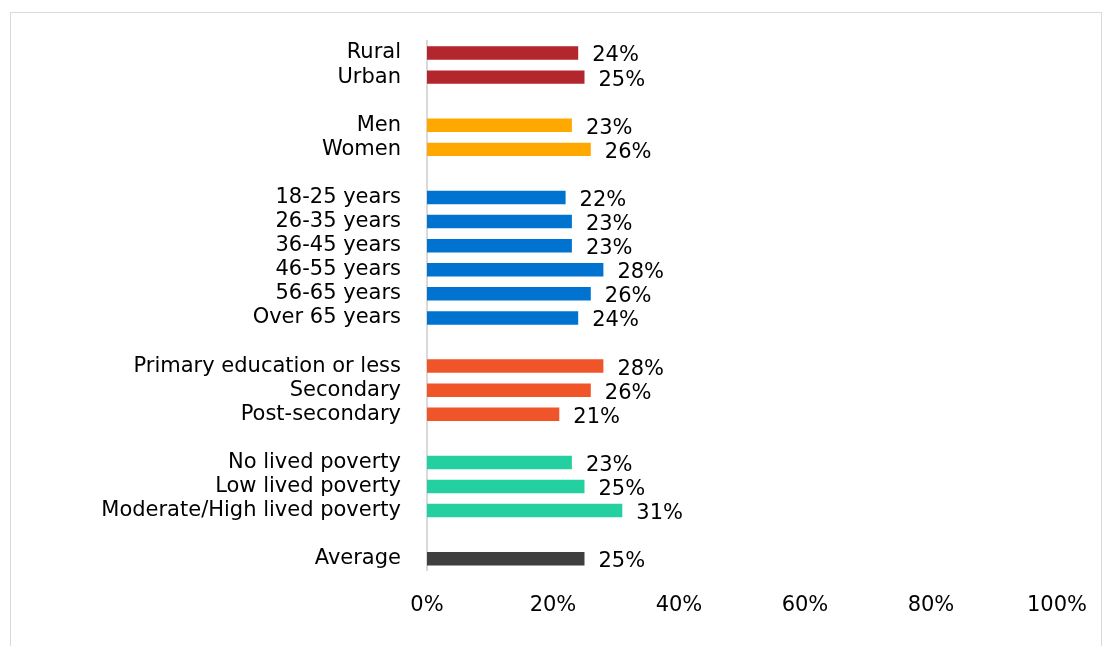  Describe the element at coordinates (603, 198) in the screenshot. I see `data-label: 22%` at that location.